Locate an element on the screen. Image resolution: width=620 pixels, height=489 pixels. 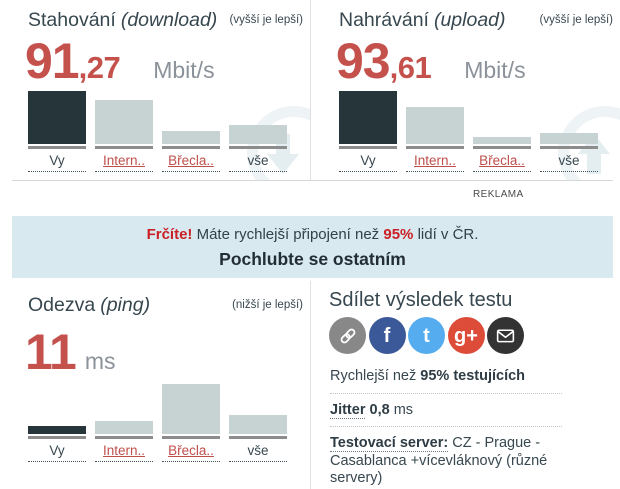
link-share-button is located at coordinates (347, 335).